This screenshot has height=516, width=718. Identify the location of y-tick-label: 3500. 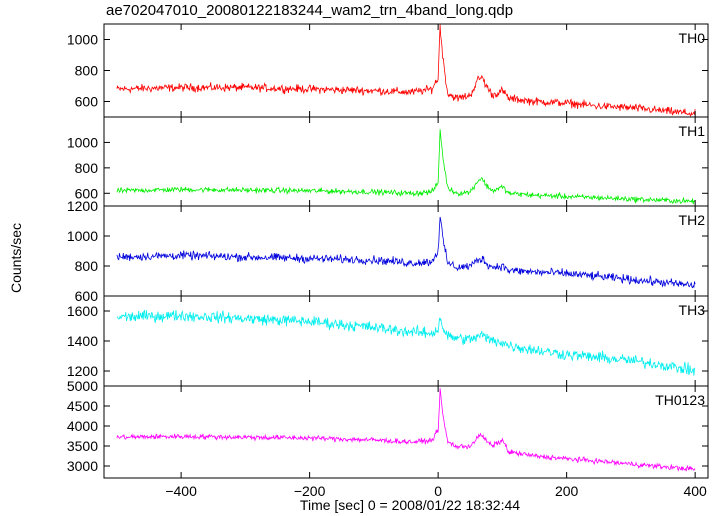
(82, 446).